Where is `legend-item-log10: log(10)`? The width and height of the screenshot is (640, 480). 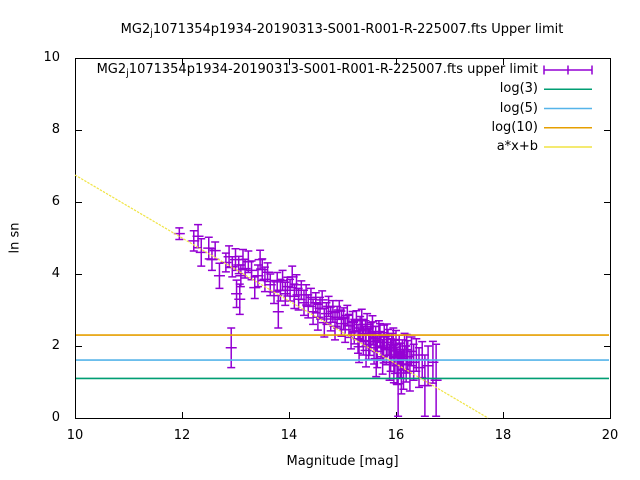 legend-item-log10: log(10) is located at coordinates (514, 127).